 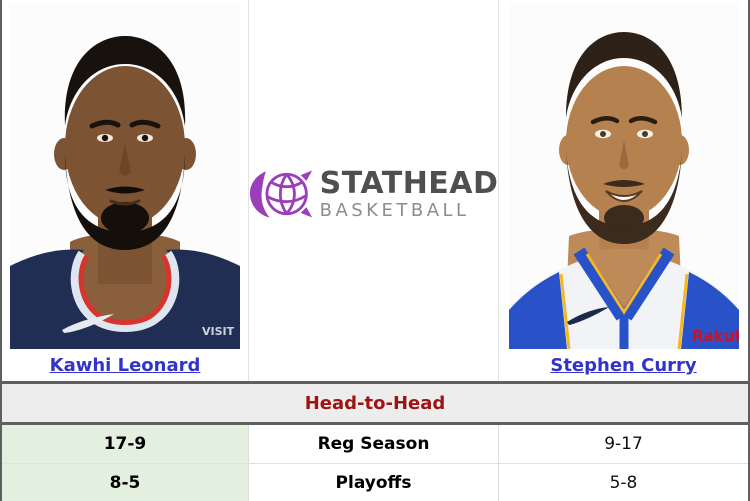 I want to click on jersey-text-visit: VISIT, so click(x=218, y=331).